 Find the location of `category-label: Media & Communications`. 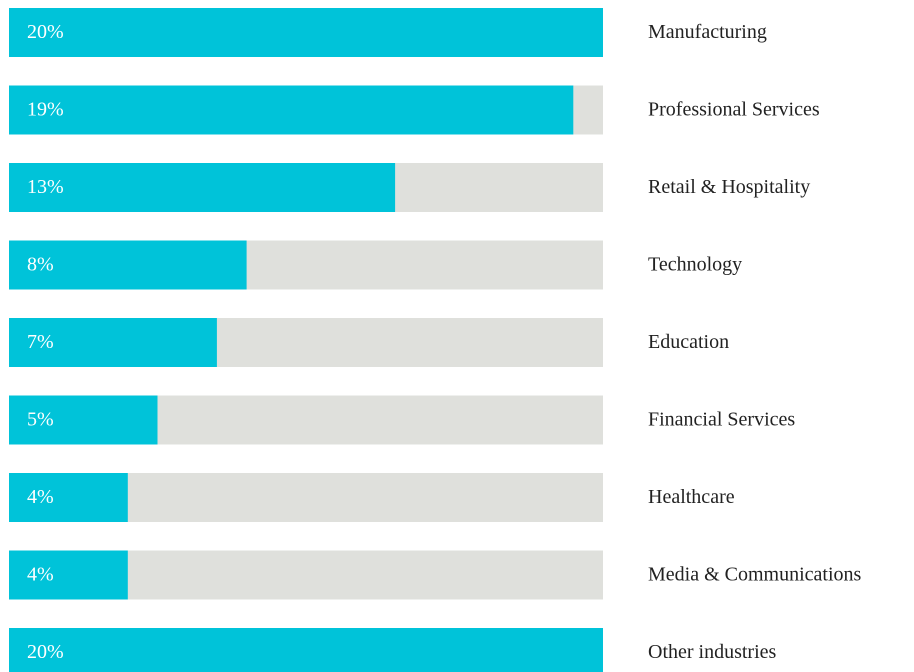

category-label: Media & Communications is located at coordinates (755, 575).